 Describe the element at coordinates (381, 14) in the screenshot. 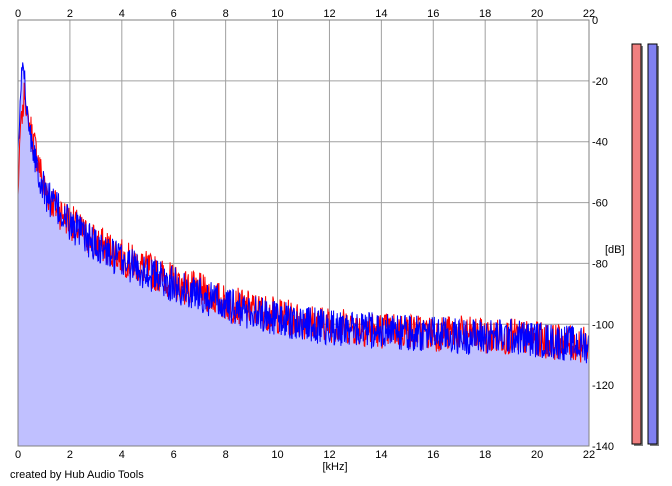

I see `x-tick-label-top: 14` at that location.